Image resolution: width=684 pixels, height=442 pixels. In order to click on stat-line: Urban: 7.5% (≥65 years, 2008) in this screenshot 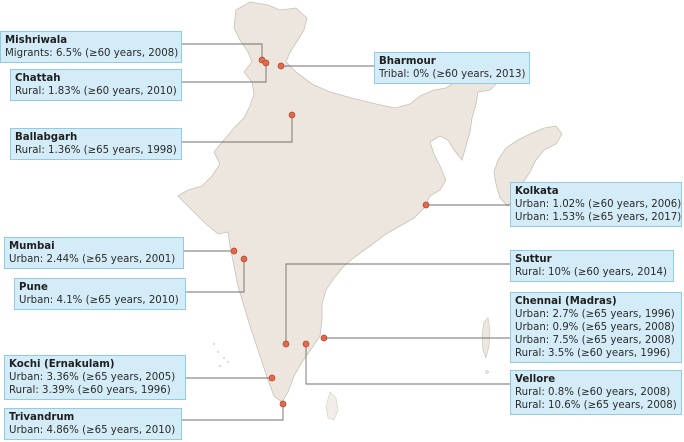, I will do `click(595, 340)`.